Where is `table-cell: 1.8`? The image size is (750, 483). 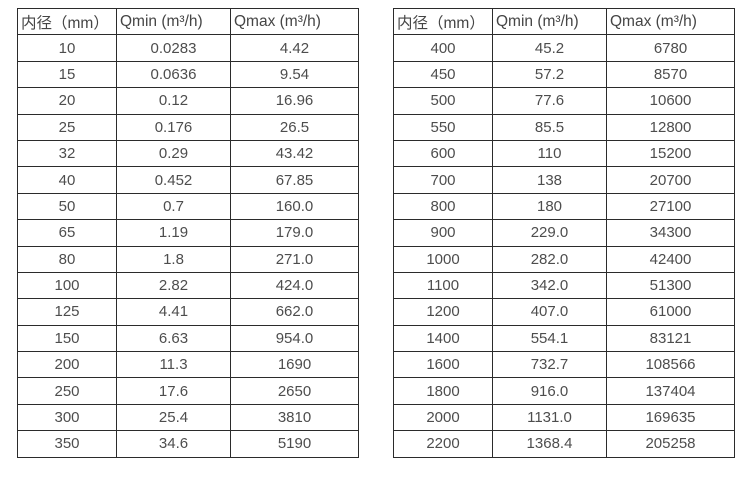
table-cell: 1.8 is located at coordinates (173, 259).